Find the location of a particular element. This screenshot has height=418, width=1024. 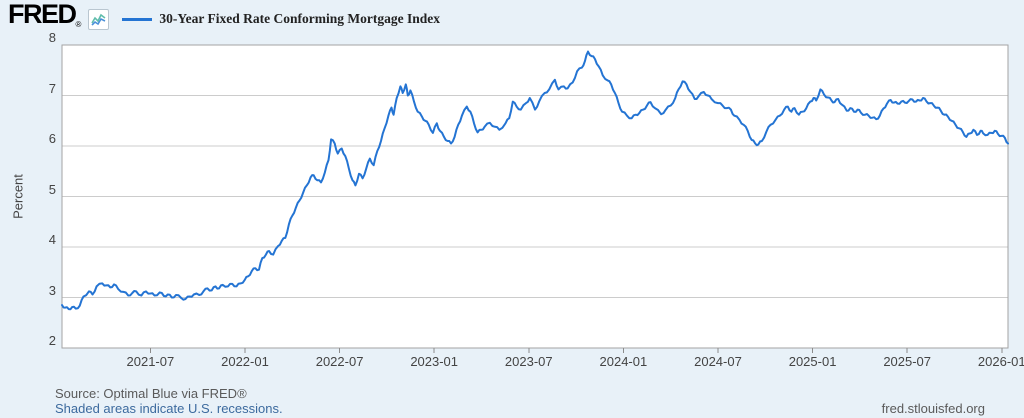

graph-icon-svg is located at coordinates (98, 19).